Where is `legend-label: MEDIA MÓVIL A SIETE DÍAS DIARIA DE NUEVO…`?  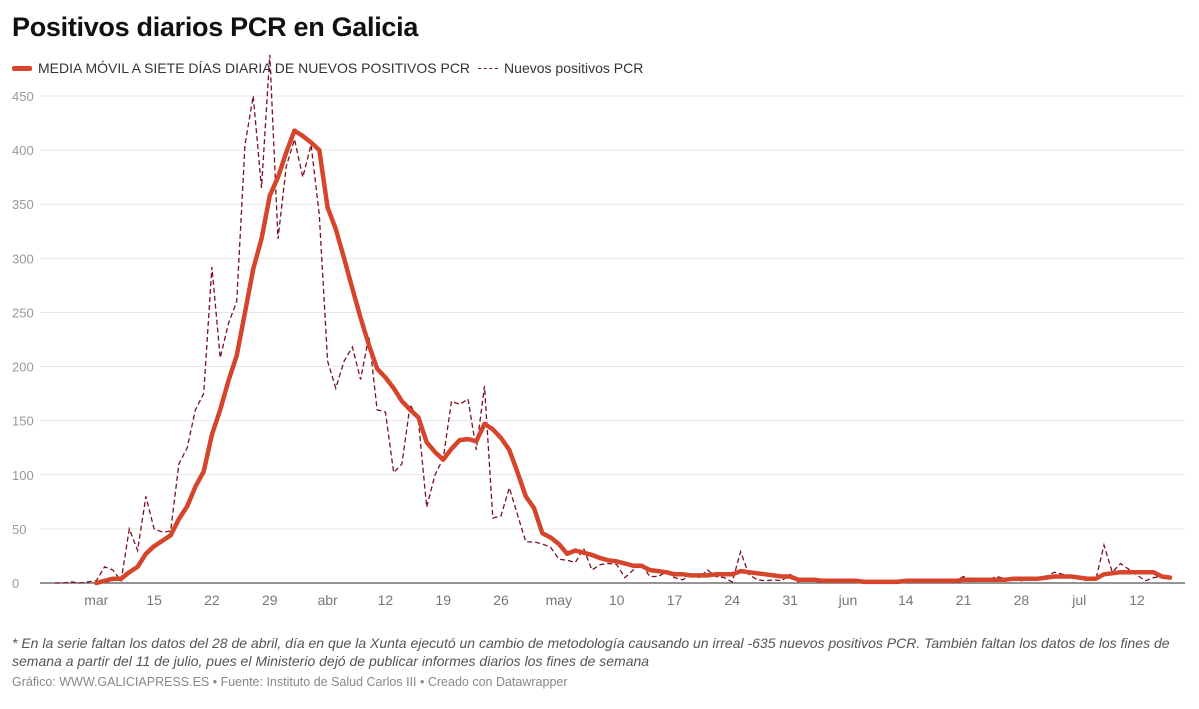 legend-label: MEDIA MÓVIL A SIETE DÍAS DIARIA DE NUEVO… is located at coordinates (254, 68).